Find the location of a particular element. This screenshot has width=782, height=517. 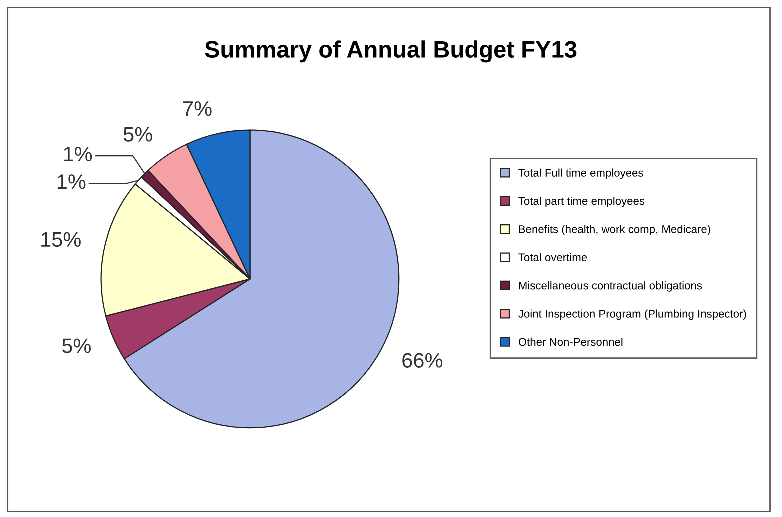

data-label: 7% is located at coordinates (198, 109).